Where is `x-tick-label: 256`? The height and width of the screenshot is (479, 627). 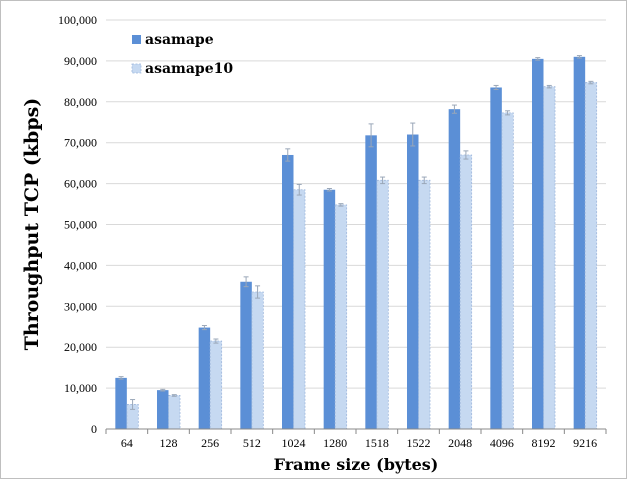
x-tick-label: 256 is located at coordinates (210, 443).